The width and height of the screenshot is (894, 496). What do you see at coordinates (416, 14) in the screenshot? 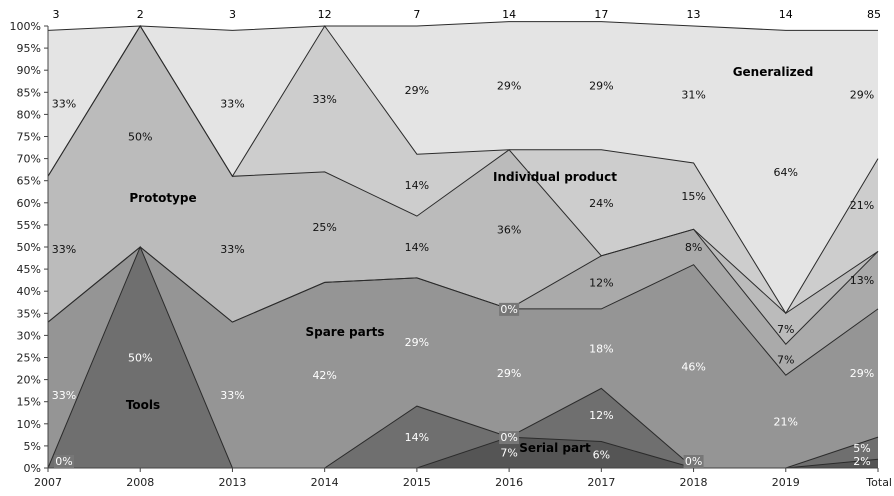
I see `sample-count-label: 7` at bounding box center [416, 14].